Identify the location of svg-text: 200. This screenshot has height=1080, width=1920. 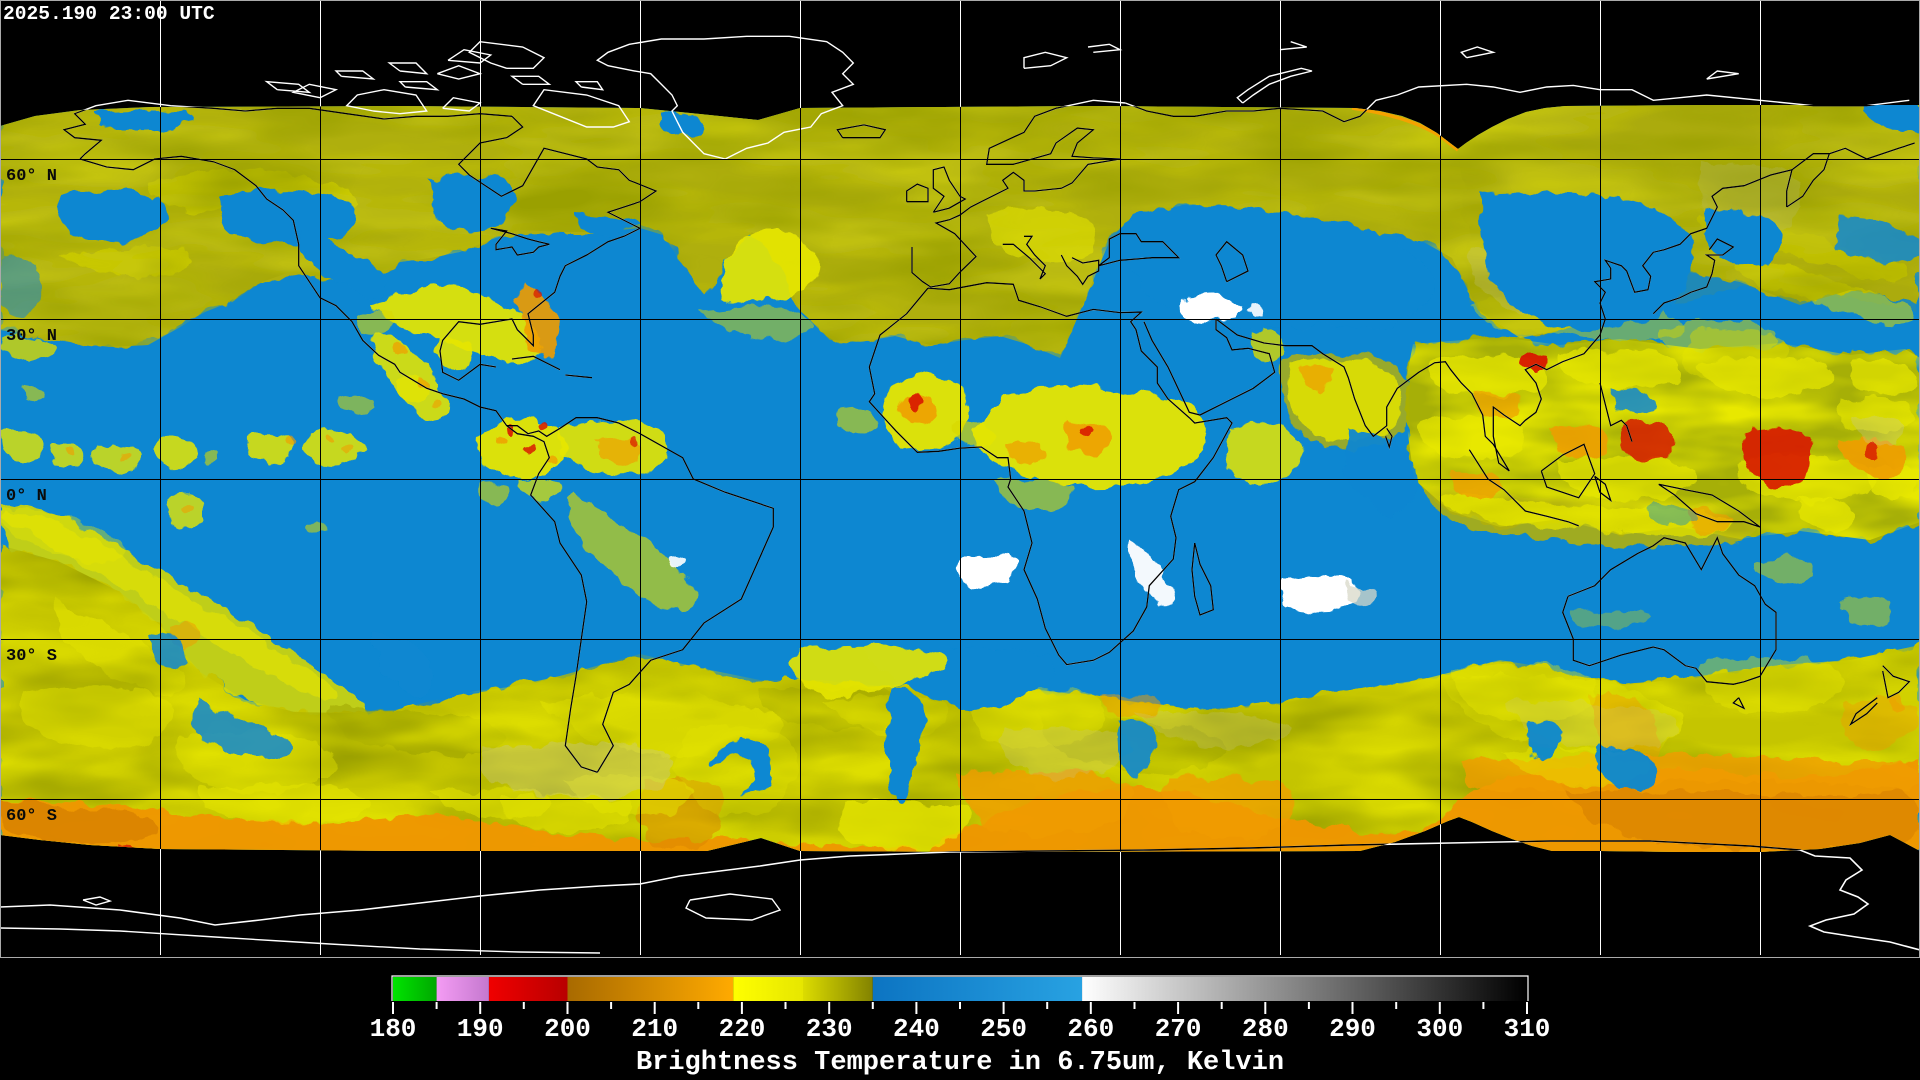
(567, 1029).